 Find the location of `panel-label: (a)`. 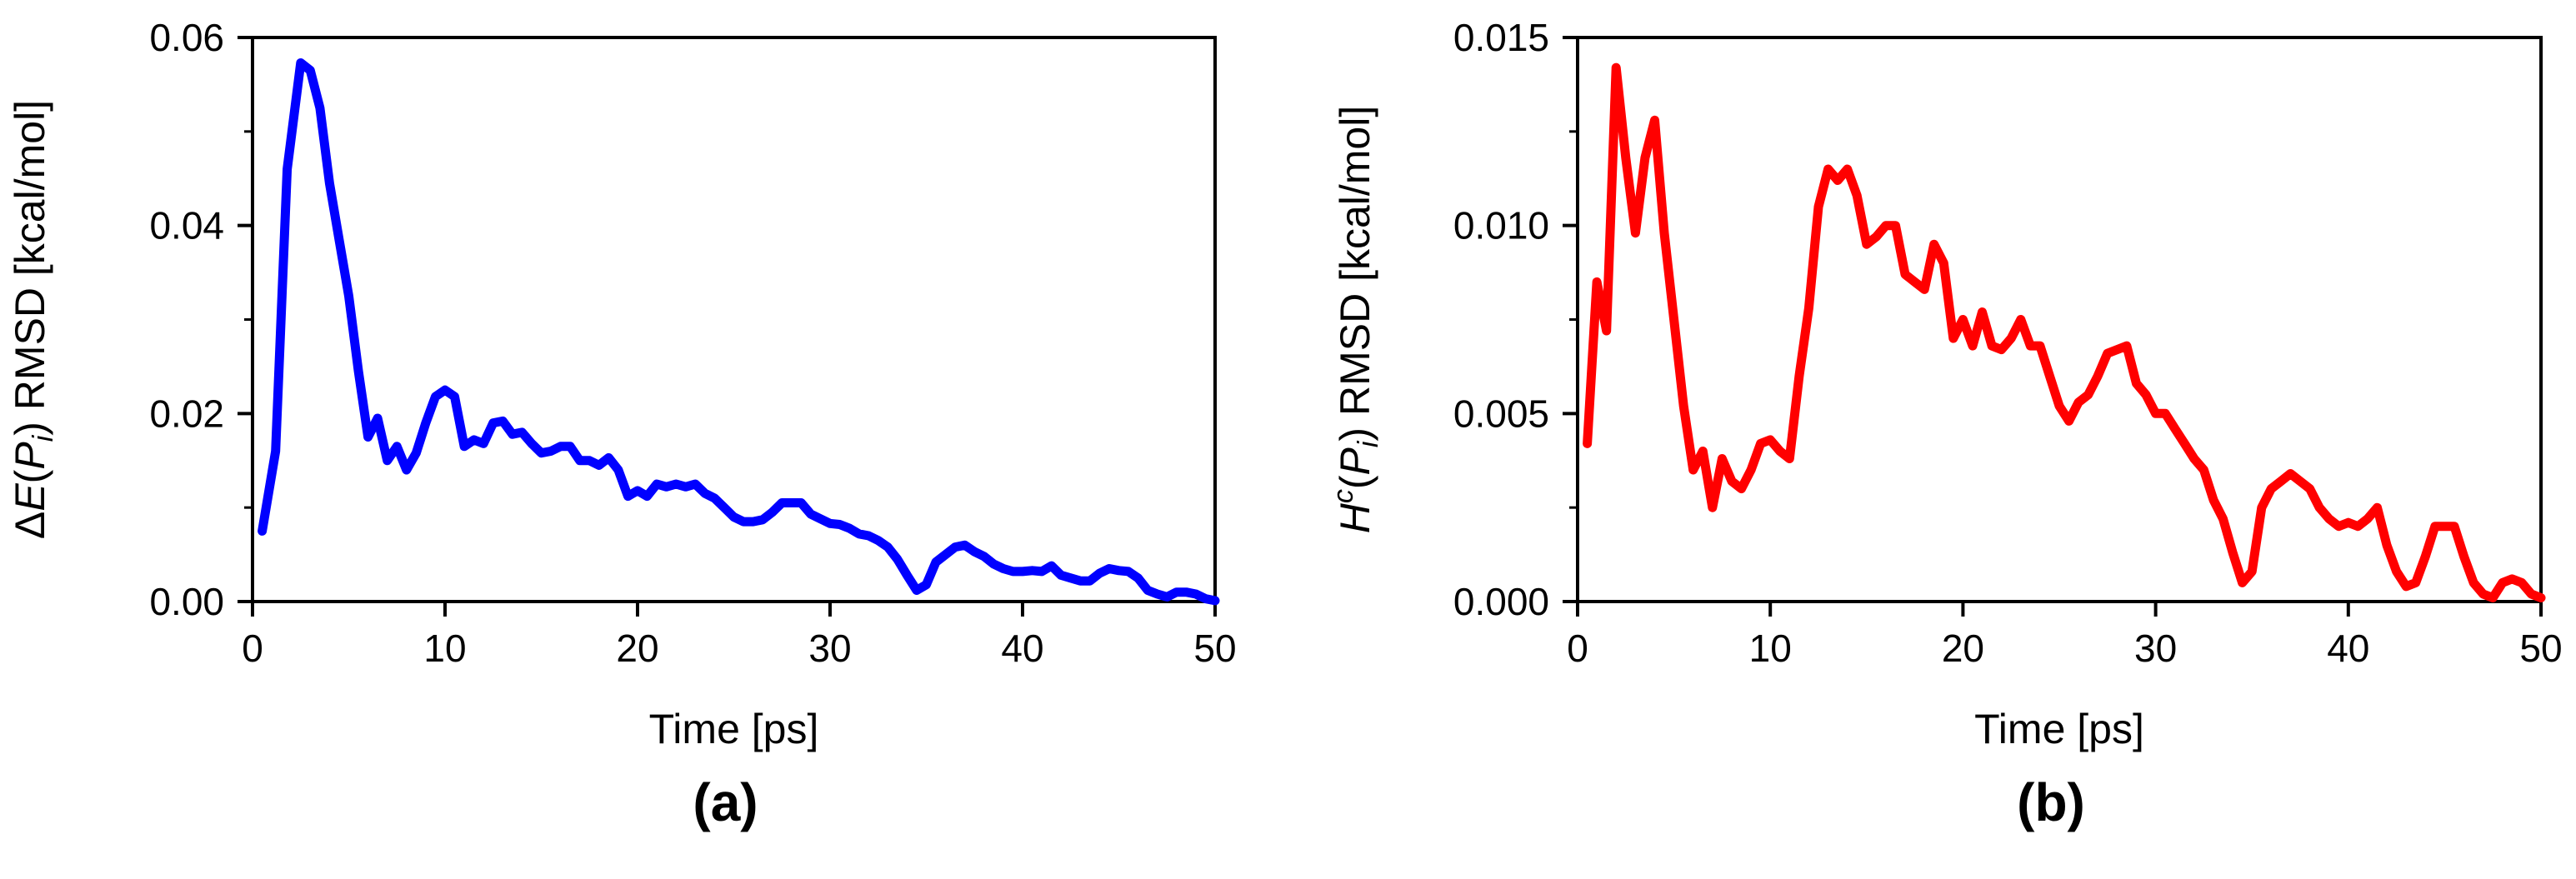

panel-label: (a) is located at coordinates (726, 802).